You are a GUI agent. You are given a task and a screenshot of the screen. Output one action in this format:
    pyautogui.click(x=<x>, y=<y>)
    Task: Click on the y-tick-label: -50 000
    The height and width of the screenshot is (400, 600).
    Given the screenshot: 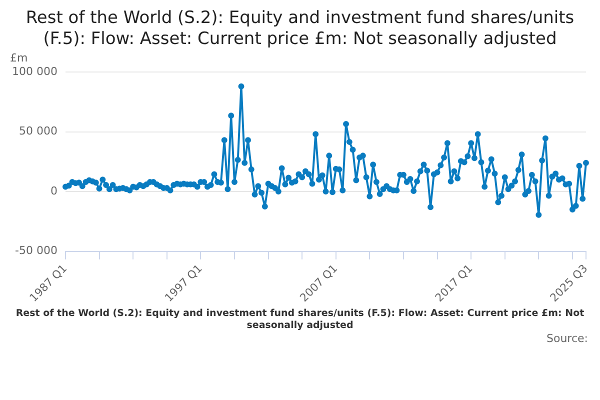 What is the action you would take?
    pyautogui.click(x=36, y=251)
    